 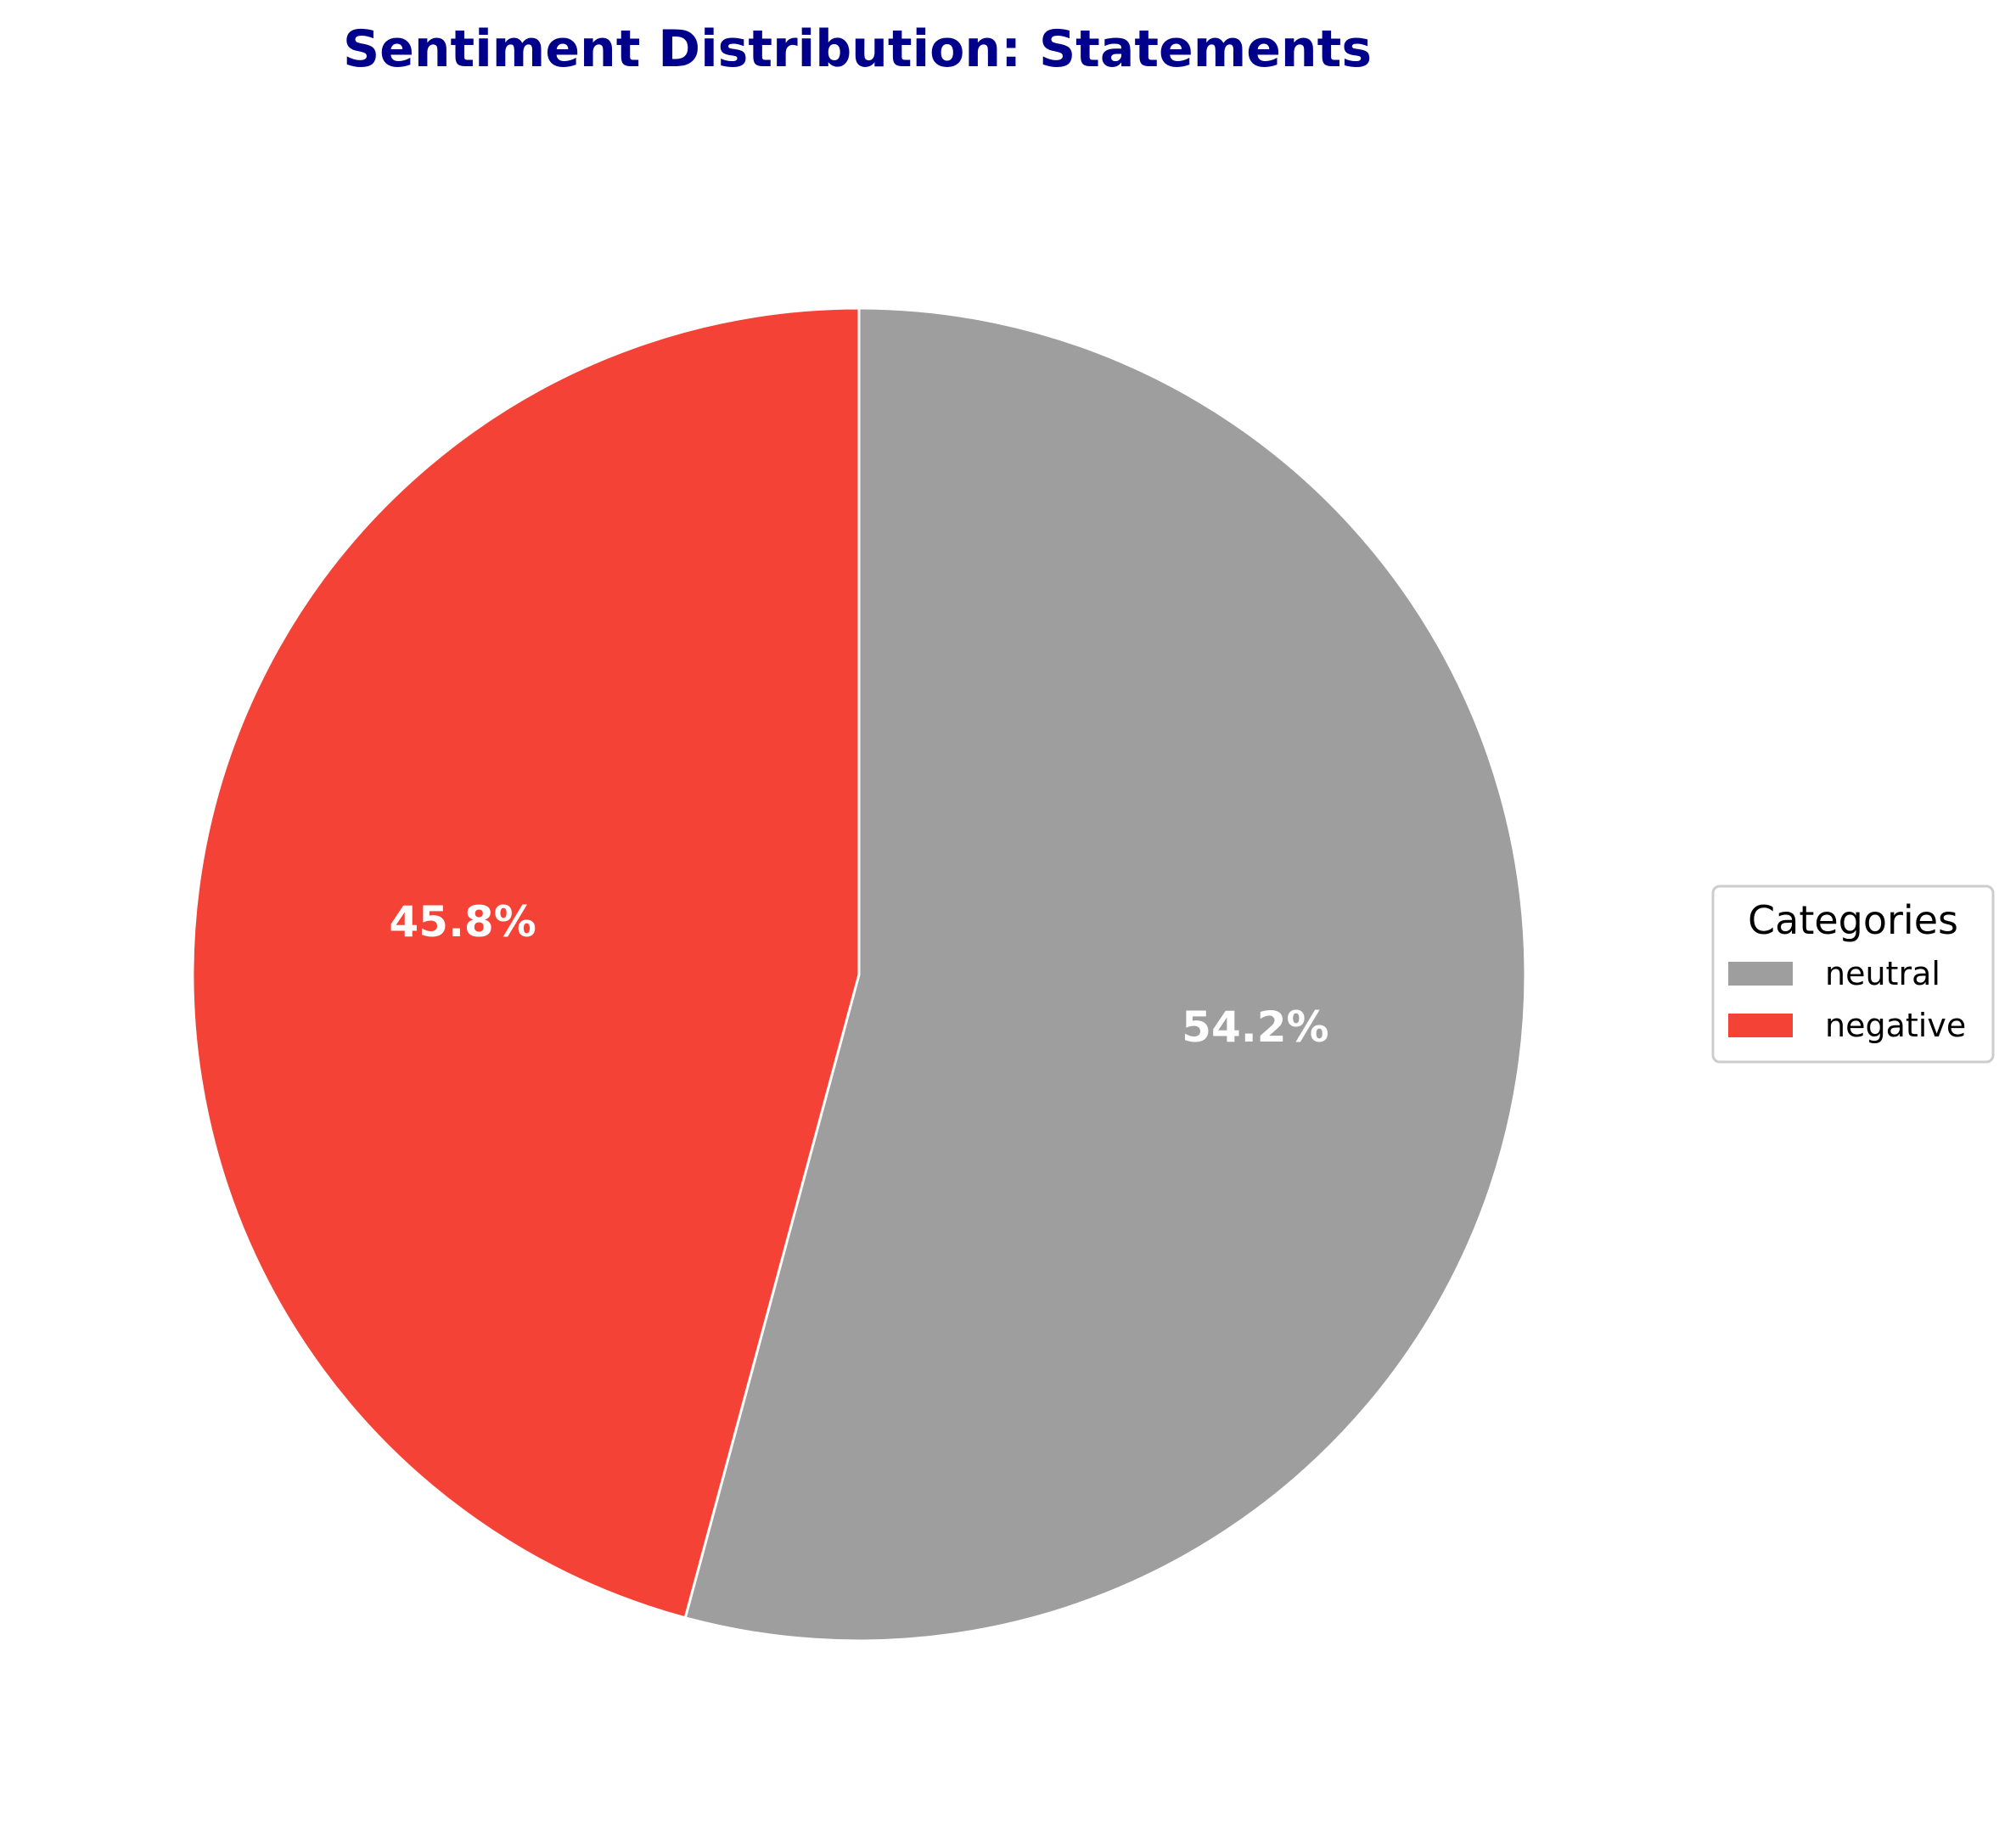 I want to click on legend-swatch-neutral, so click(x=1760, y=974).